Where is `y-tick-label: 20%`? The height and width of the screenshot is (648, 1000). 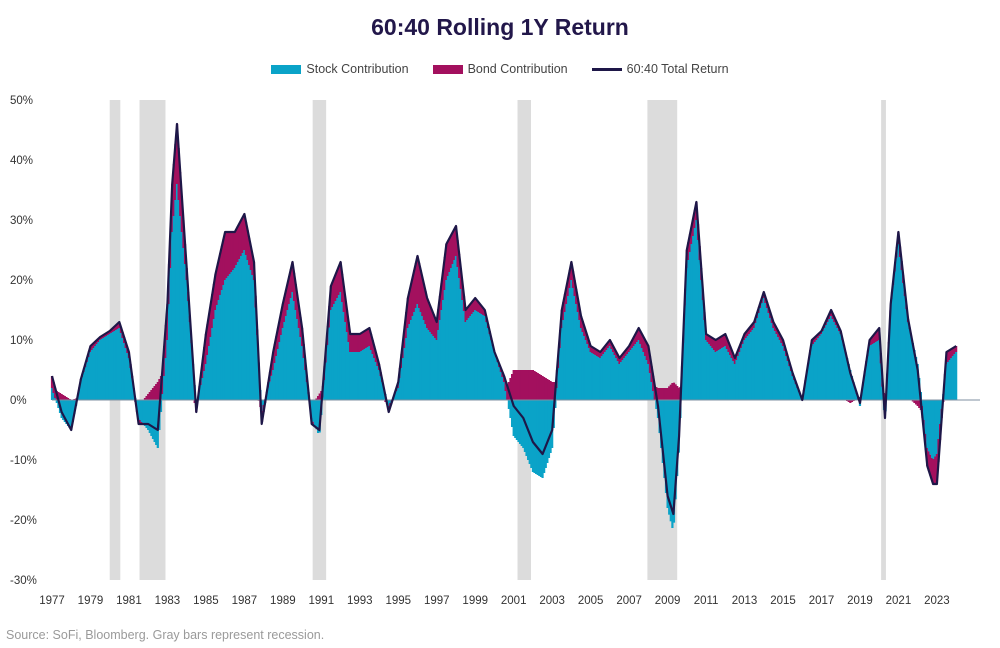 y-tick-label: 20% is located at coordinates (21, 281).